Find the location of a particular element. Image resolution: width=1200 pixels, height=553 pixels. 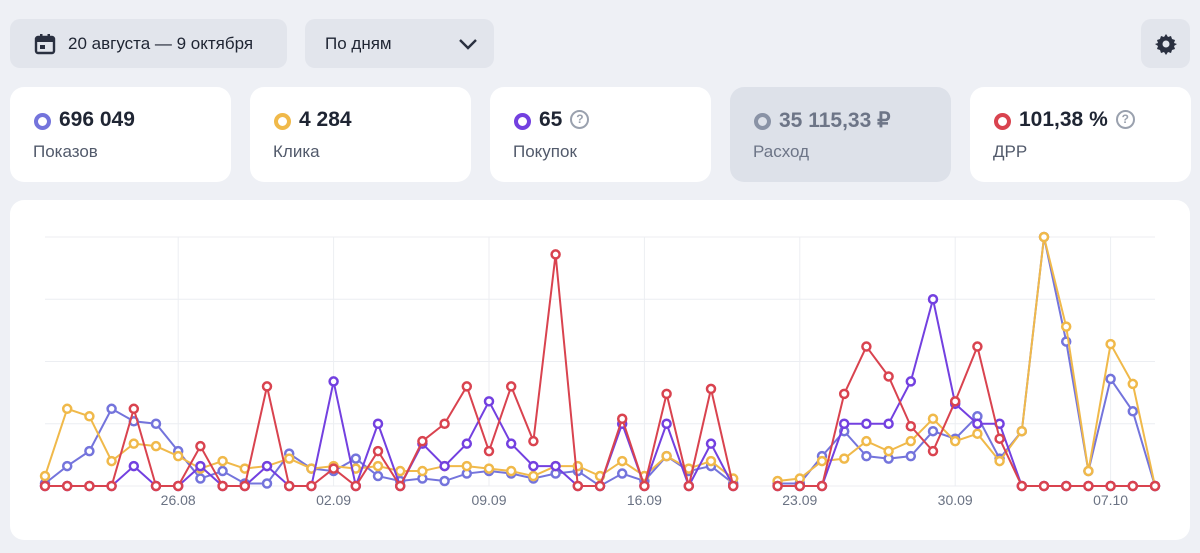

date-range: 20 августа — 9 октября is located at coordinates (161, 43).